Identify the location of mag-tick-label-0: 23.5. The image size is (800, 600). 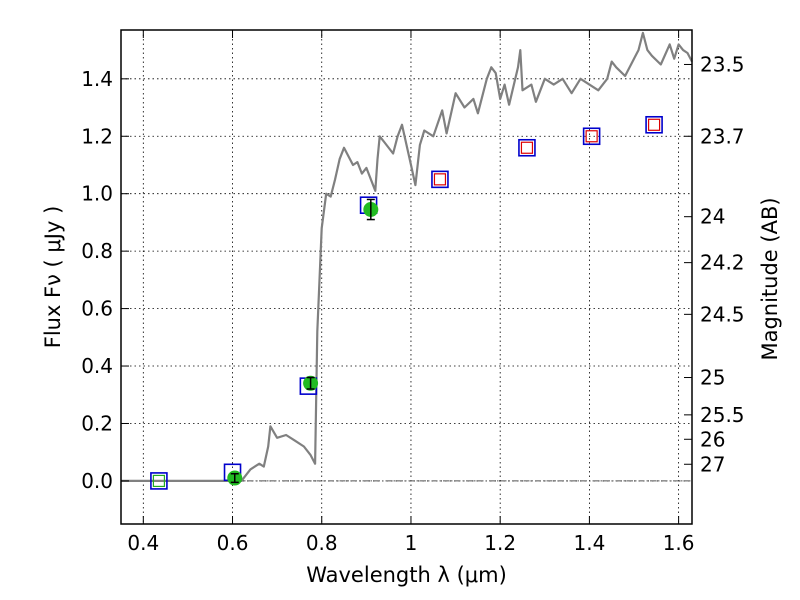
(722, 64).